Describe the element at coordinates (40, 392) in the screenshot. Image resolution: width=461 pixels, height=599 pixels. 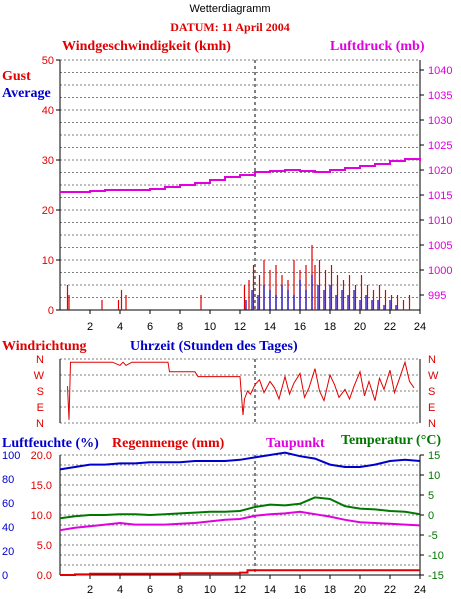
I see `direction-tick-label-left: S` at that location.